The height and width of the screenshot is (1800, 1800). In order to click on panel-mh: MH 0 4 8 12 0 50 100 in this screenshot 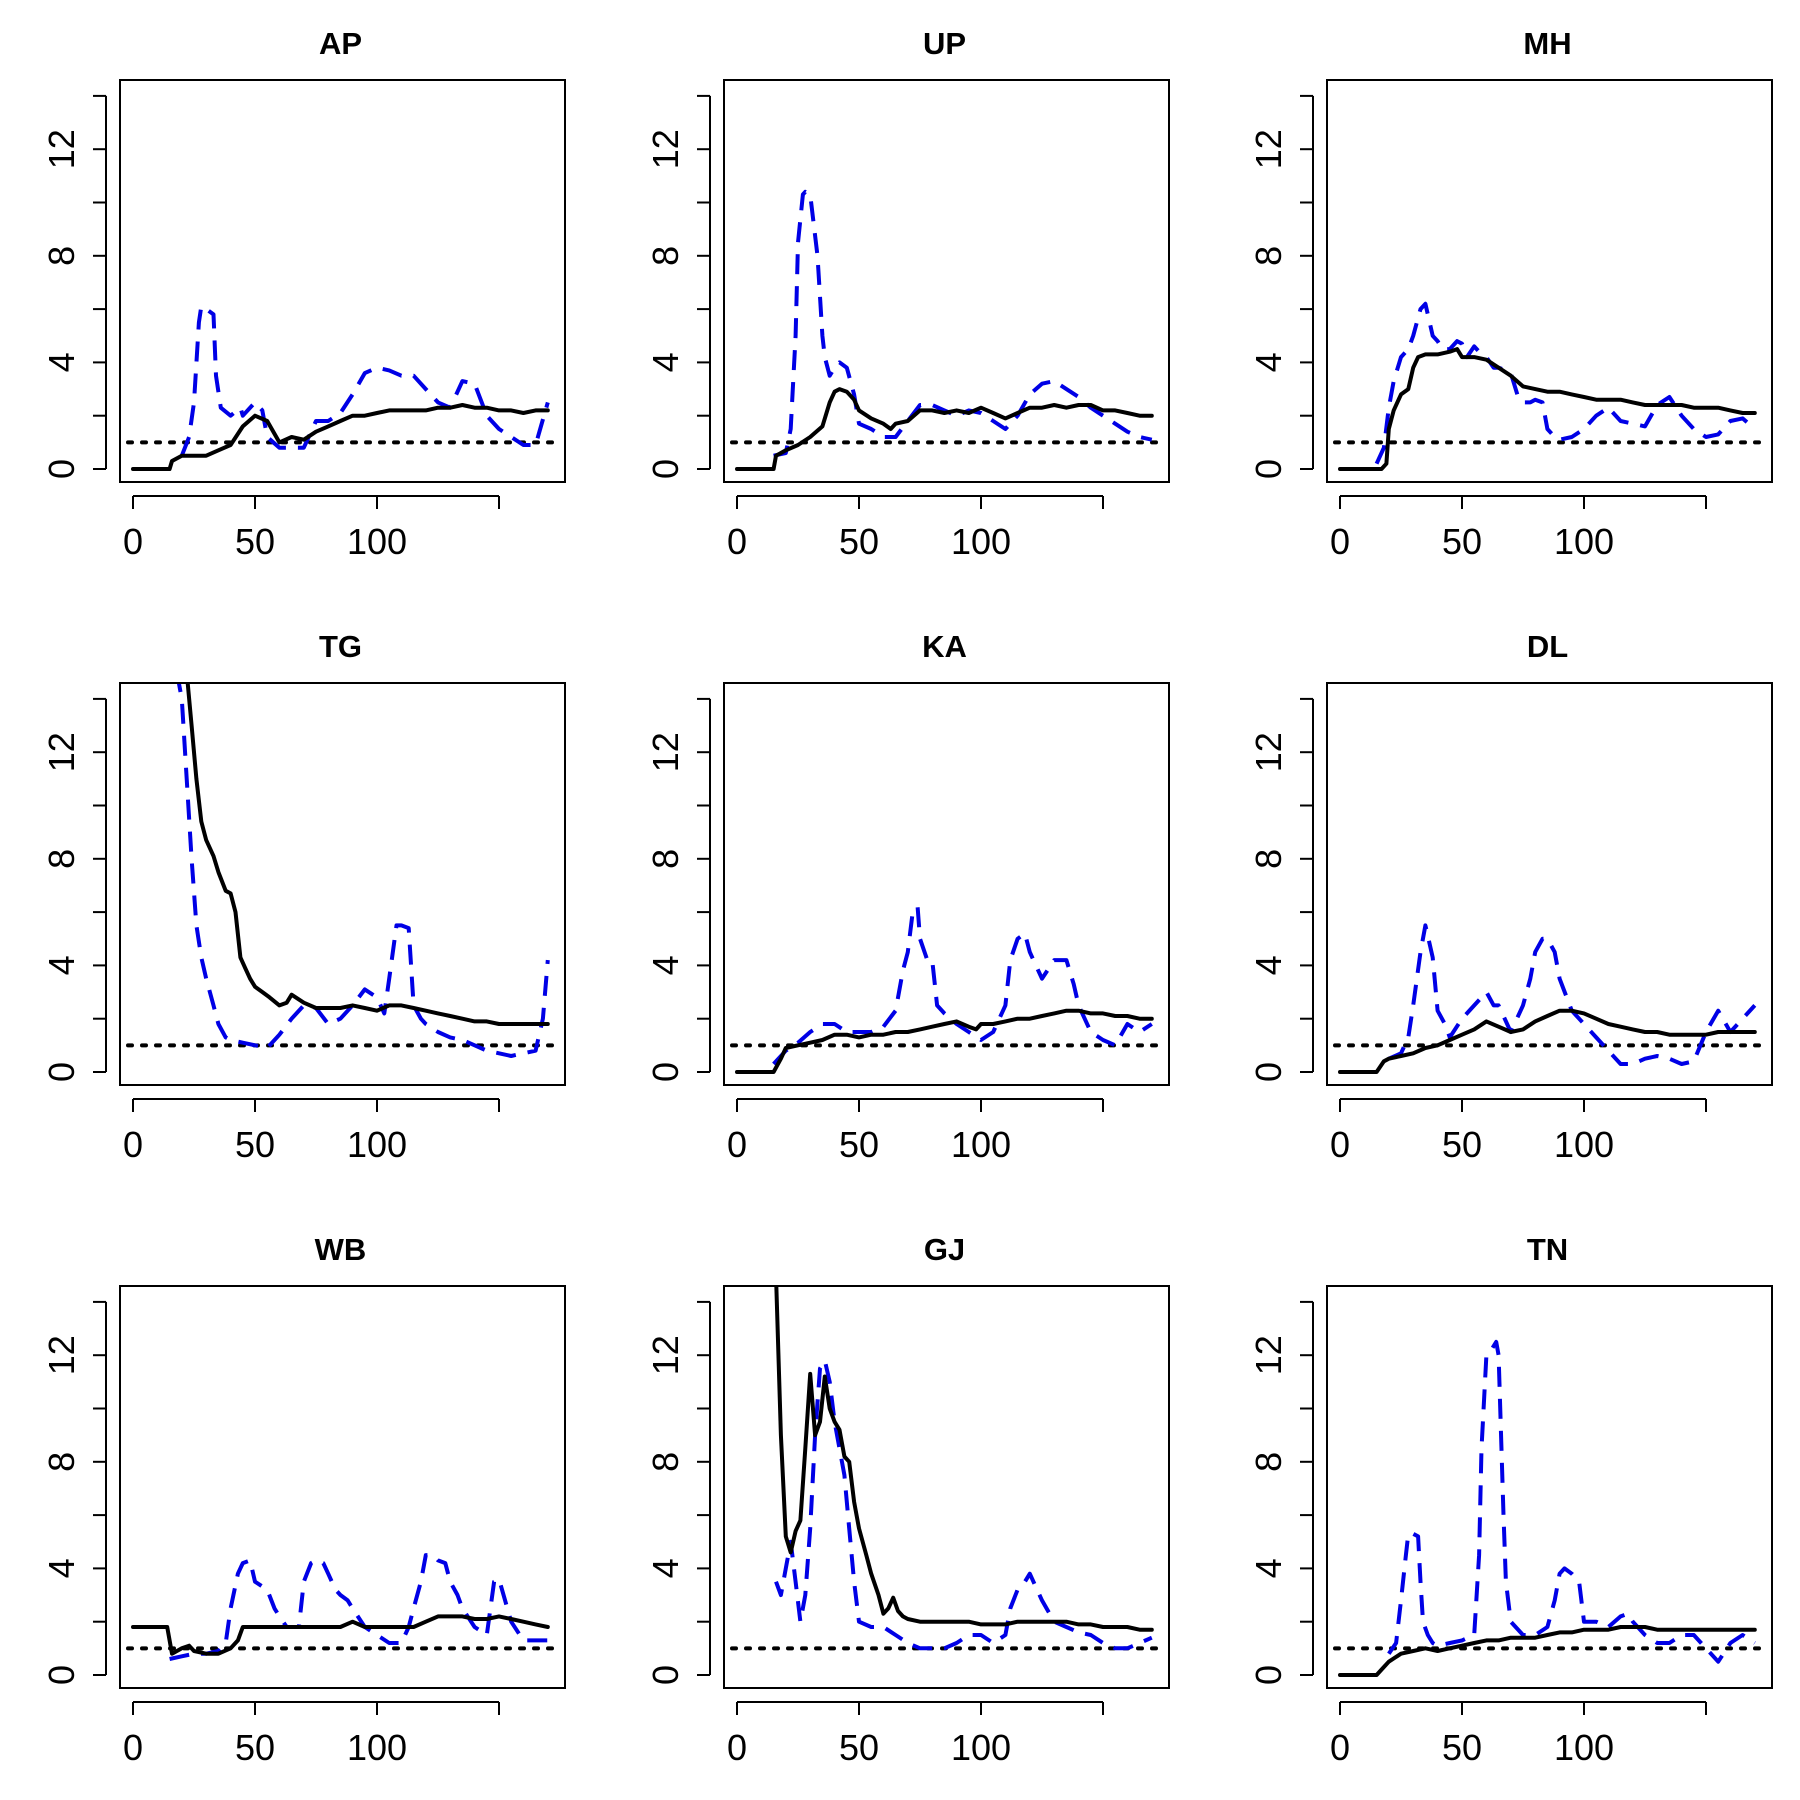, I will do `click(1510, 294)`.